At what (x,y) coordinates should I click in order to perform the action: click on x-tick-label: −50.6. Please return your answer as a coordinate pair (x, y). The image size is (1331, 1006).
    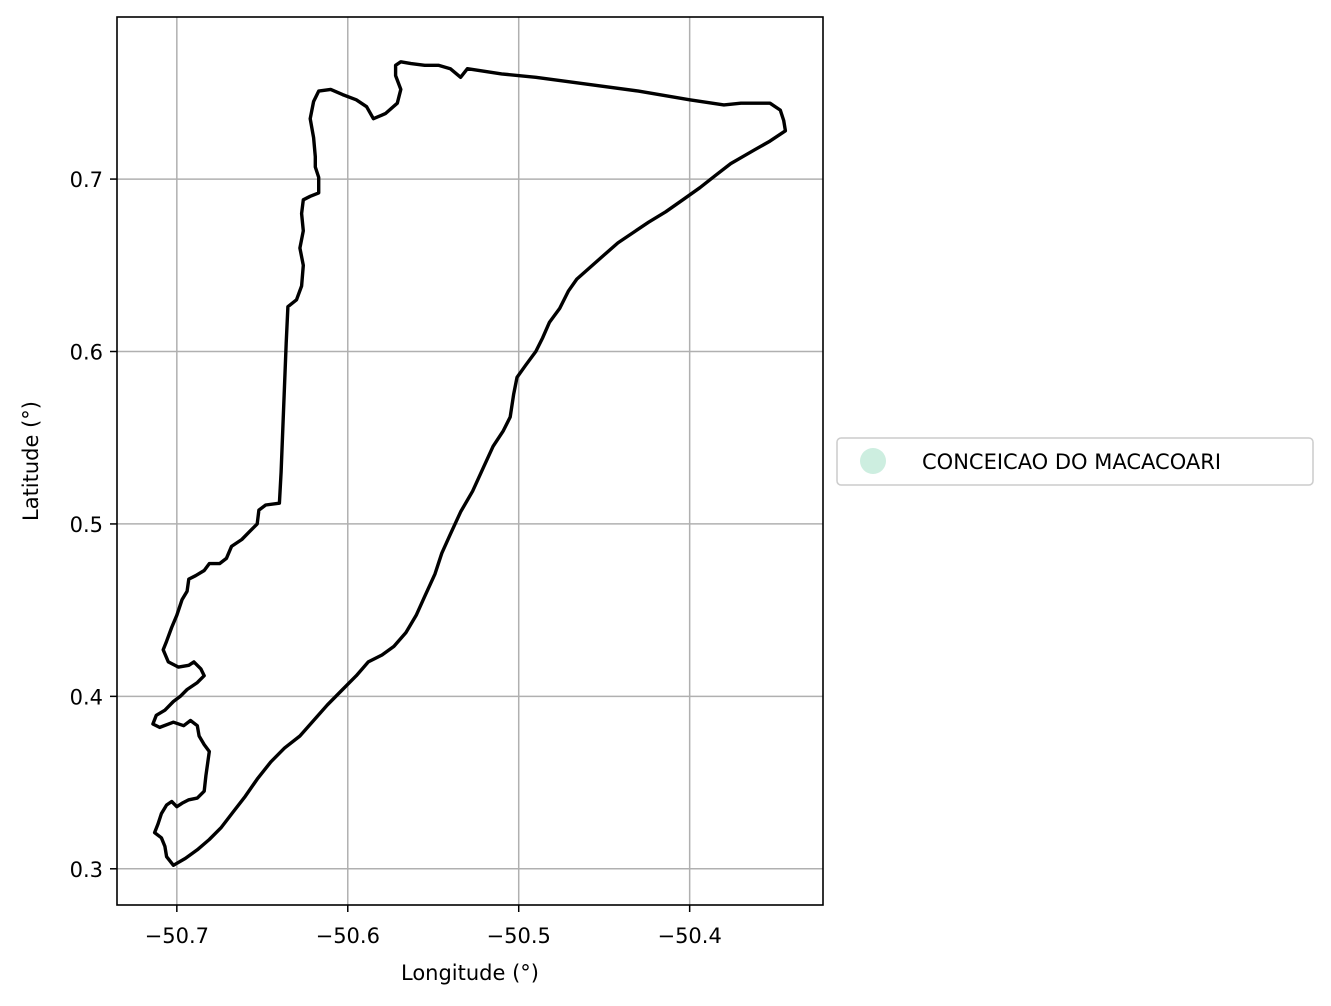
    Looking at the image, I should click on (348, 936).